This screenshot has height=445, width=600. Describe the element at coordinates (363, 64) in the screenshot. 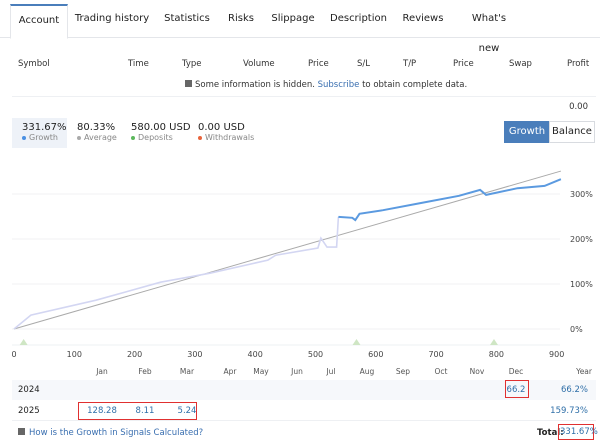

I see `col-sl: S/L` at that location.